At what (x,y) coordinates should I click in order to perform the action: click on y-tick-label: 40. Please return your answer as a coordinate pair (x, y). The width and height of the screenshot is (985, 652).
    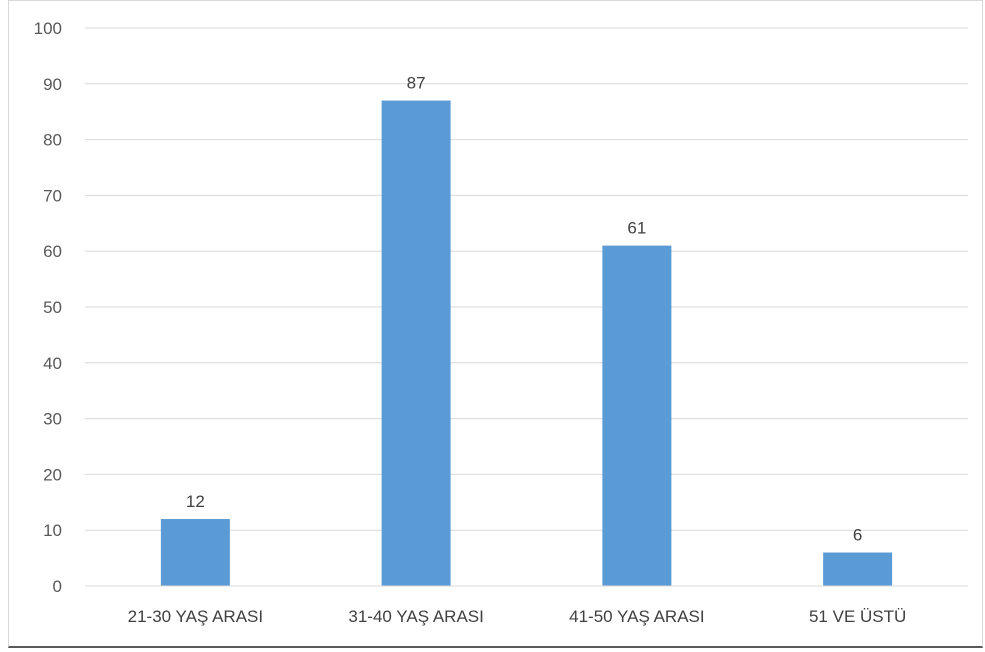
    Looking at the image, I should click on (52, 363).